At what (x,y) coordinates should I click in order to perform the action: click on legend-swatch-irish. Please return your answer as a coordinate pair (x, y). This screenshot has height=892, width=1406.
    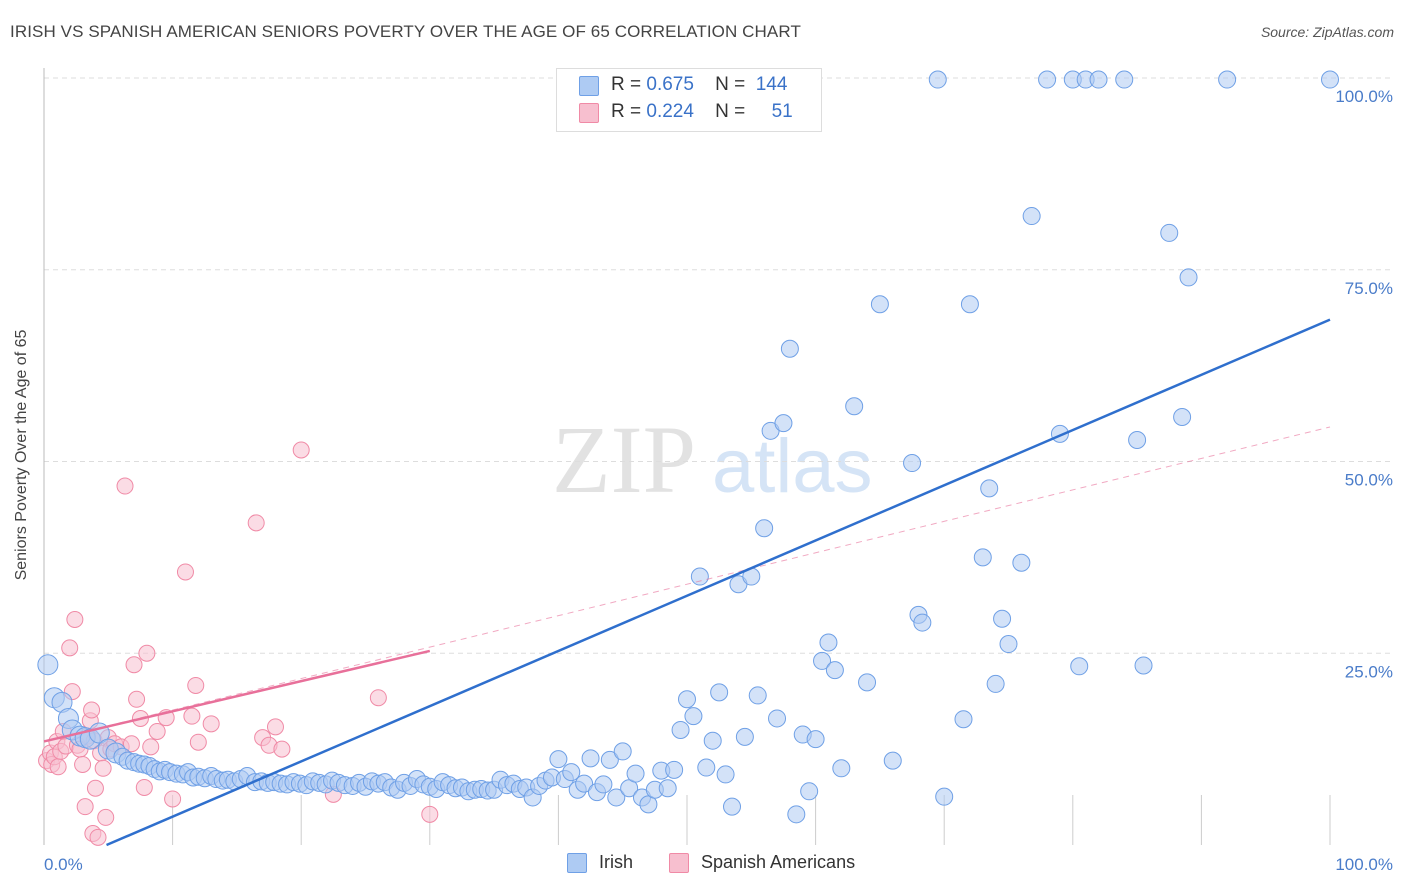
    Looking at the image, I should click on (589, 86).